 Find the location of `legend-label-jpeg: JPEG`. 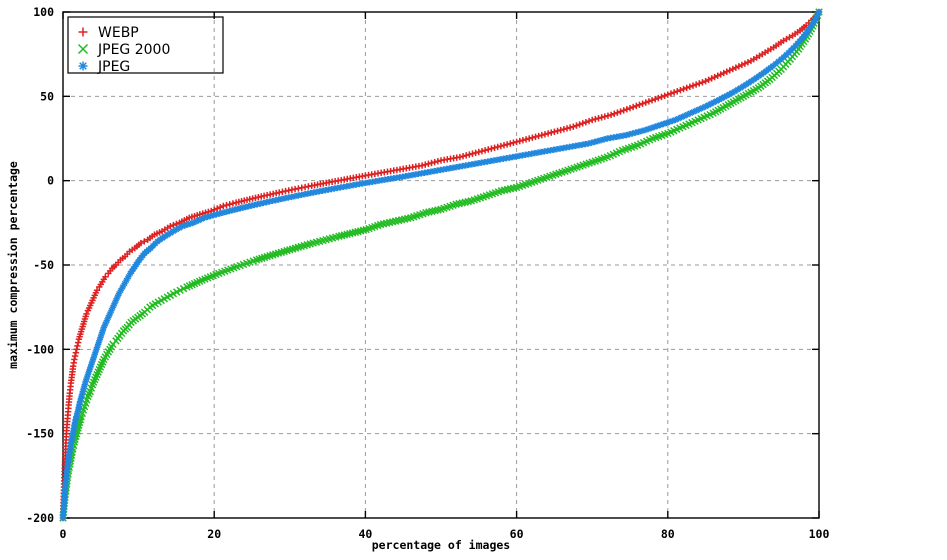

legend-label-jpeg: JPEG is located at coordinates (113, 67).